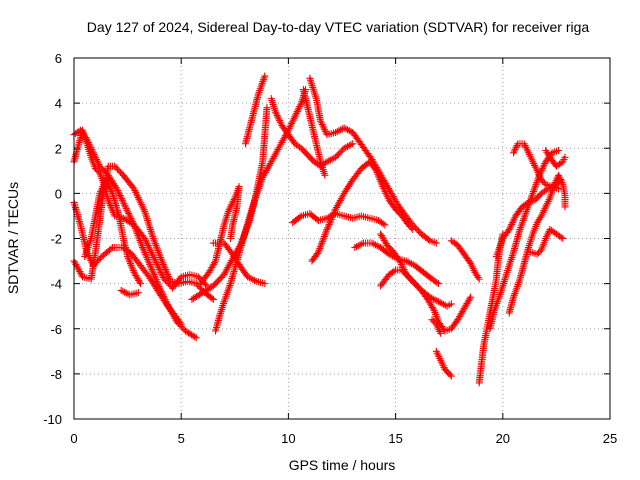 This screenshot has width=640, height=480. I want to click on x-axis-label: GPS time / hours, so click(342, 465).